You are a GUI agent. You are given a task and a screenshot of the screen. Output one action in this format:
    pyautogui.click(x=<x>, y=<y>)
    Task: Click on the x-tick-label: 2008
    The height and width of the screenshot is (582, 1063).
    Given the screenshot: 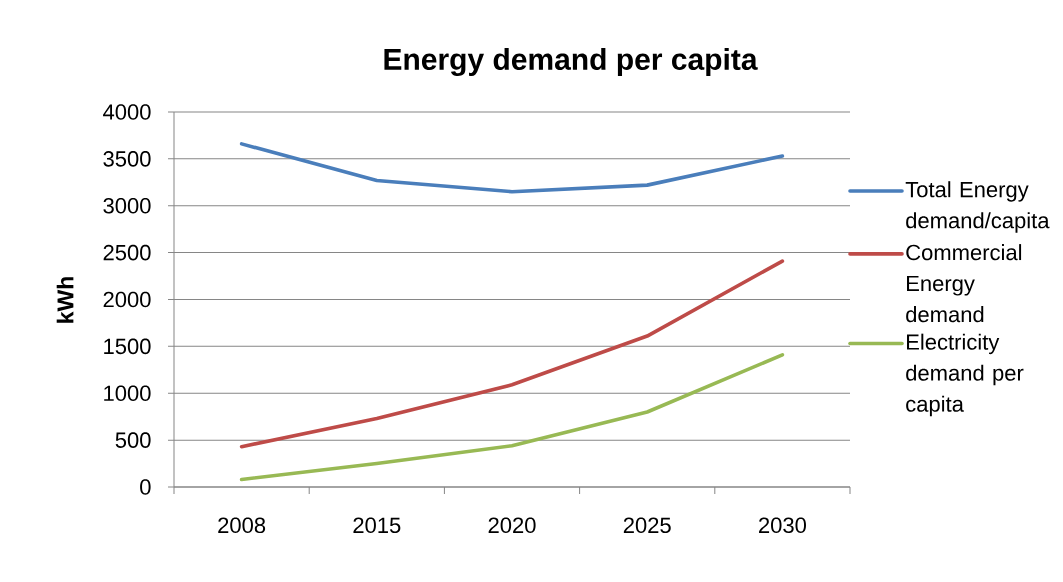 What is the action you would take?
    pyautogui.click(x=242, y=525)
    